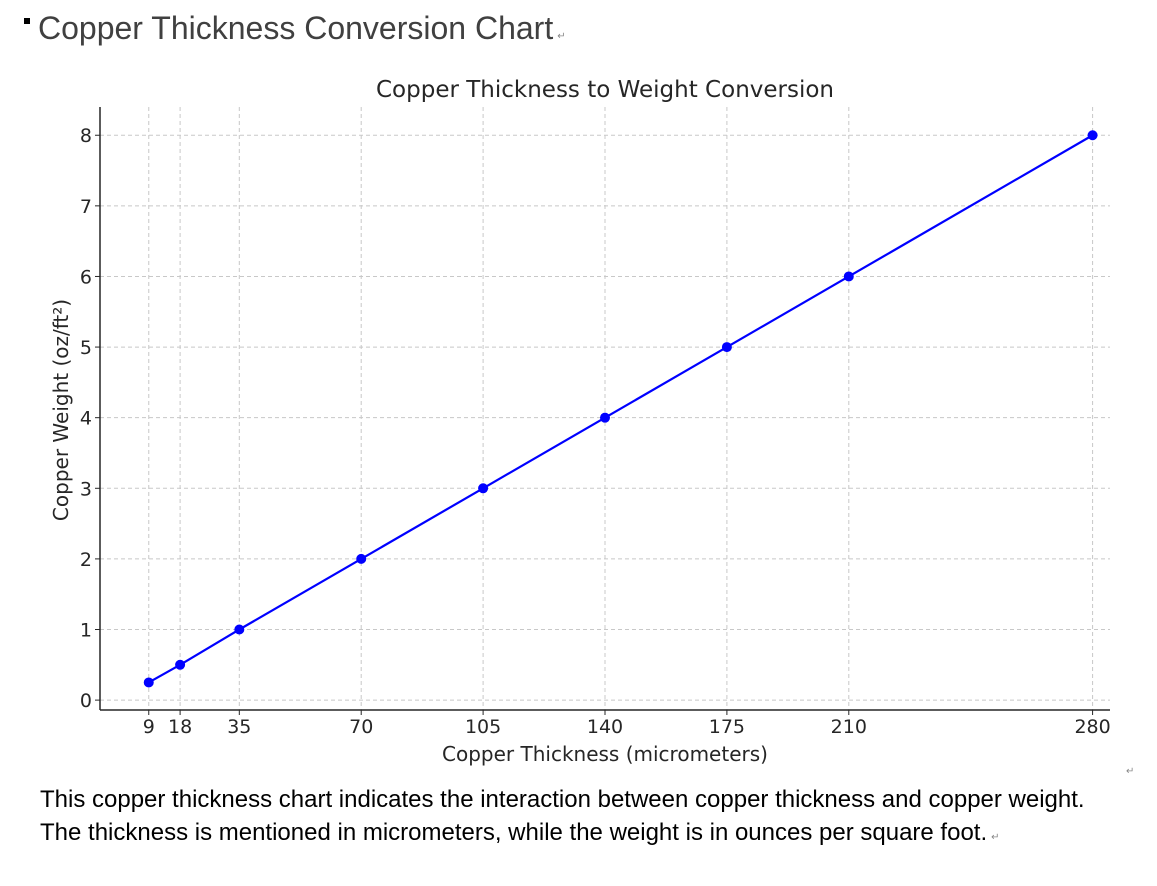 The width and height of the screenshot is (1157, 886). I want to click on x-tick-label: 9, so click(149, 727).